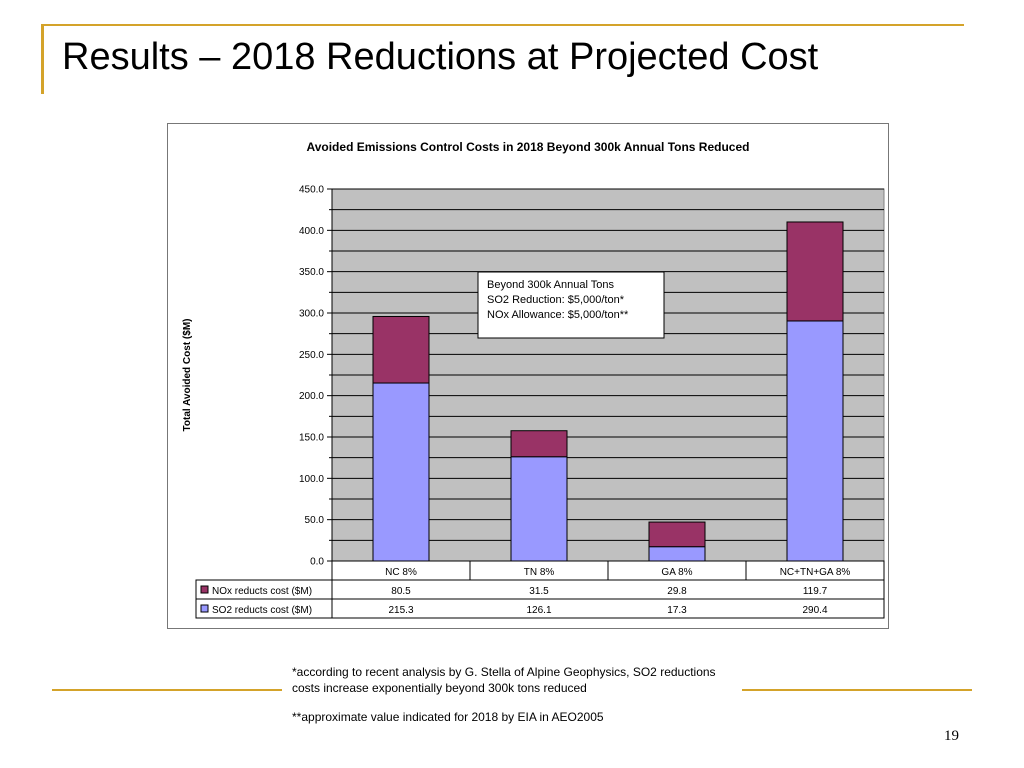 This screenshot has width=1024, height=768. Describe the element at coordinates (814, 610) in the screenshot. I see `data-label: 290.4` at that location.